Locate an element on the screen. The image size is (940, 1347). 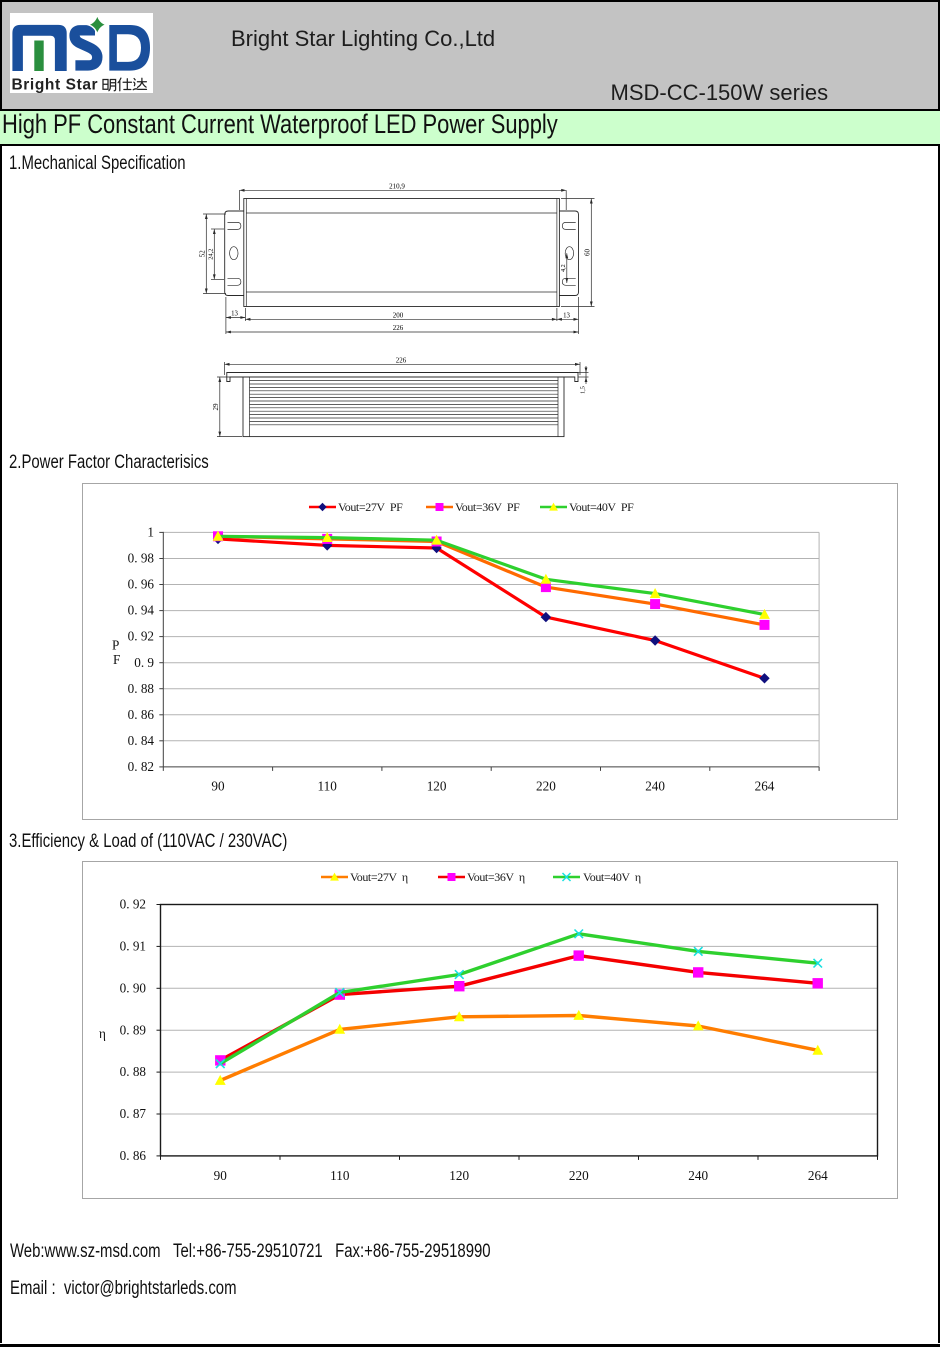
svg-text: Bright Star is located at coordinates (55, 85).